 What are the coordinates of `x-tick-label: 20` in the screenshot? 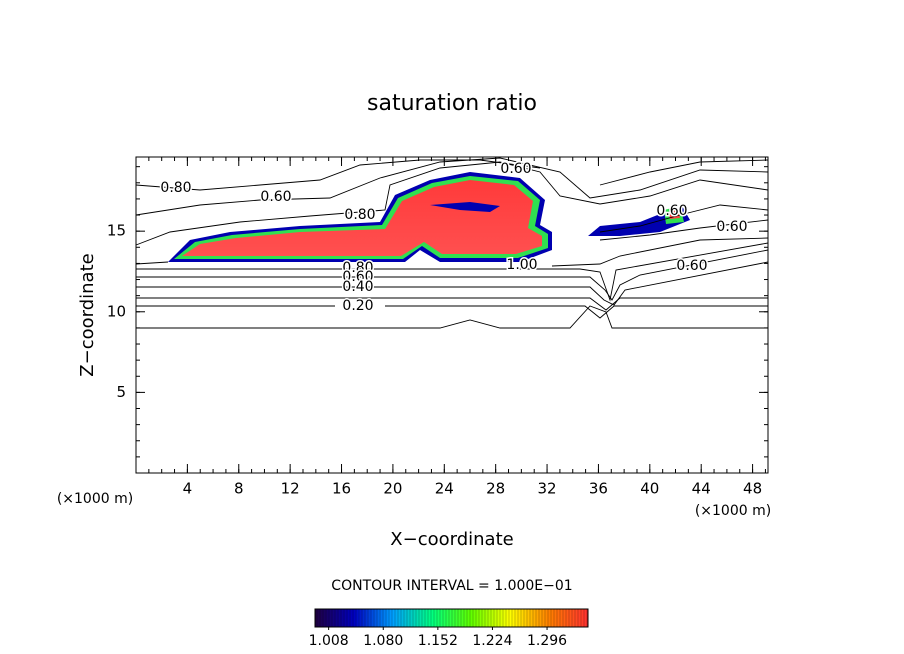 It's located at (392, 489).